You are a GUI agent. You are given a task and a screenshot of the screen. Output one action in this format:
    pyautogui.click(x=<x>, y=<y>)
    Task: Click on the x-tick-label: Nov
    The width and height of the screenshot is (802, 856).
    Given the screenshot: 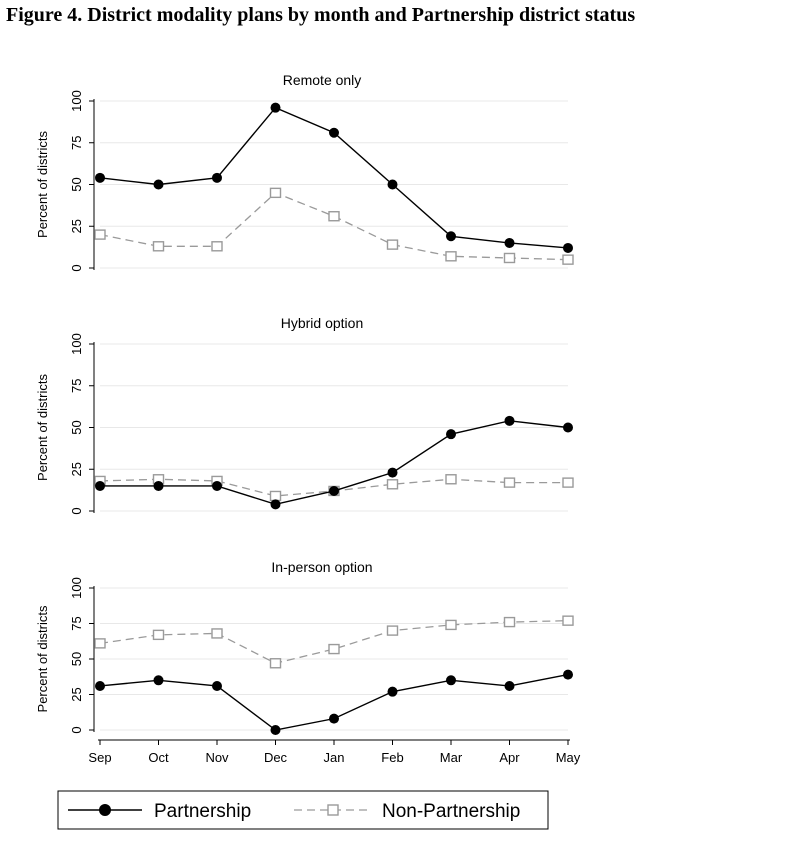 What is the action you would take?
    pyautogui.click(x=217, y=757)
    